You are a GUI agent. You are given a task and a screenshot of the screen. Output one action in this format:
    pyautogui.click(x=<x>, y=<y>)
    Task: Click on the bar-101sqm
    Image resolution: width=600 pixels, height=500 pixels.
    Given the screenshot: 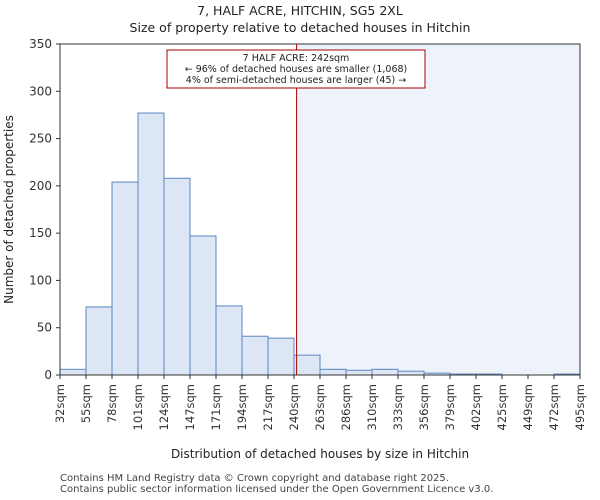 What is the action you would take?
    pyautogui.click(x=151, y=244)
    